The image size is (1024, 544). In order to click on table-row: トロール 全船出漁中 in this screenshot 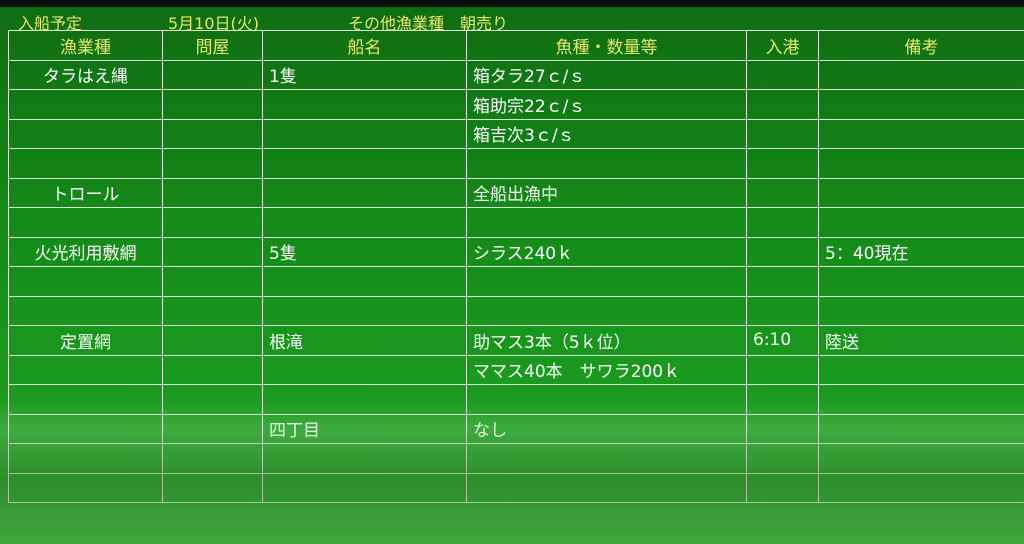, I will do `click(516, 192)`.